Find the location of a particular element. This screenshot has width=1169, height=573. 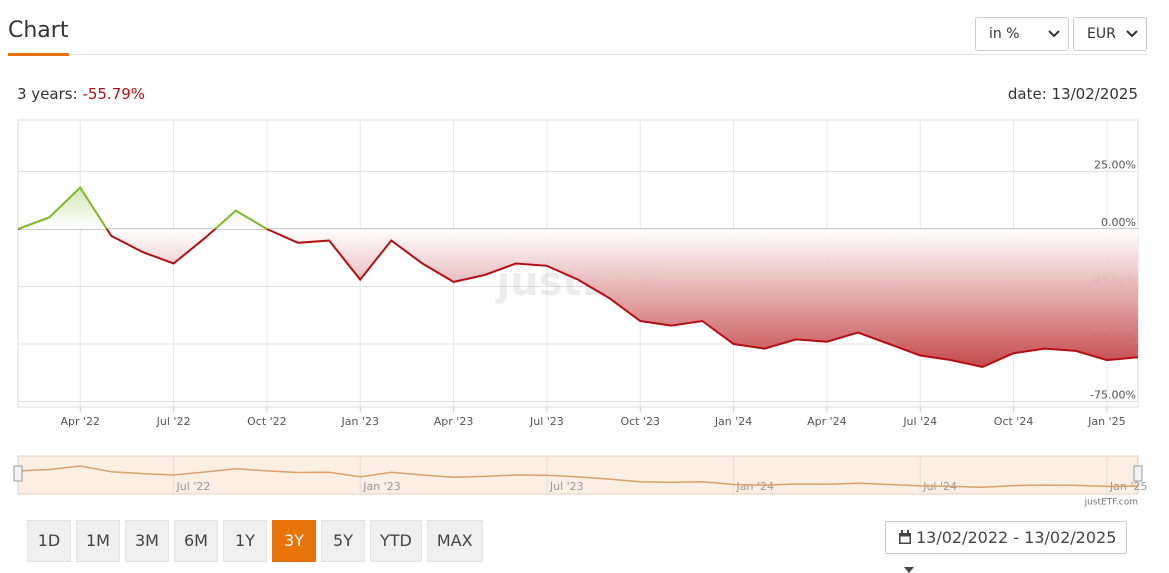

x-tick-label: Jan '24 is located at coordinates (733, 421).